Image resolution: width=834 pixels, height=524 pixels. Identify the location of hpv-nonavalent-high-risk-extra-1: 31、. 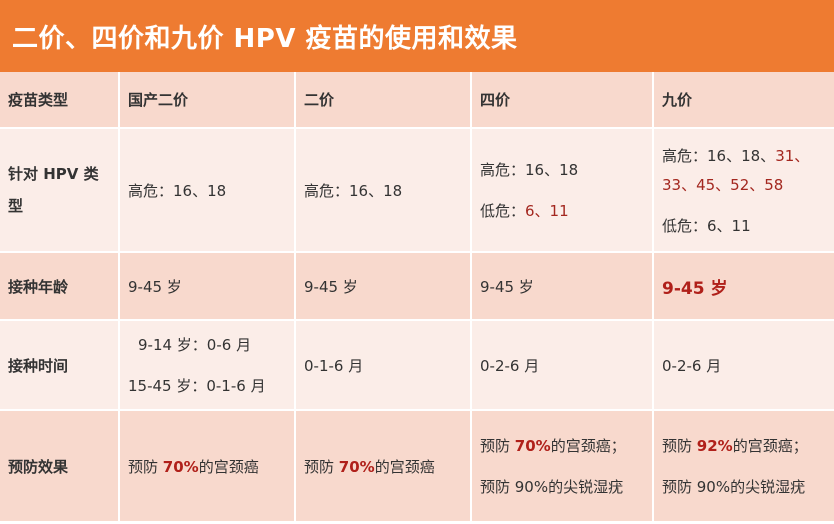
(792, 155).